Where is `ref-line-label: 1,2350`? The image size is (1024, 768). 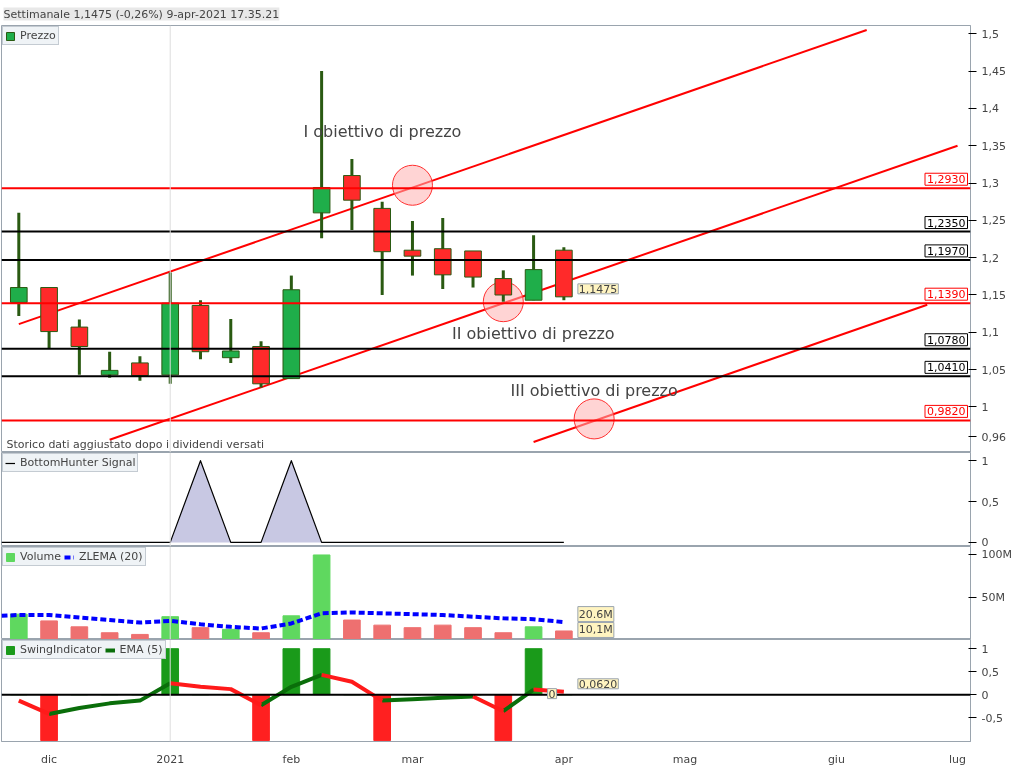 ref-line-label: 1,2350 is located at coordinates (946, 223).